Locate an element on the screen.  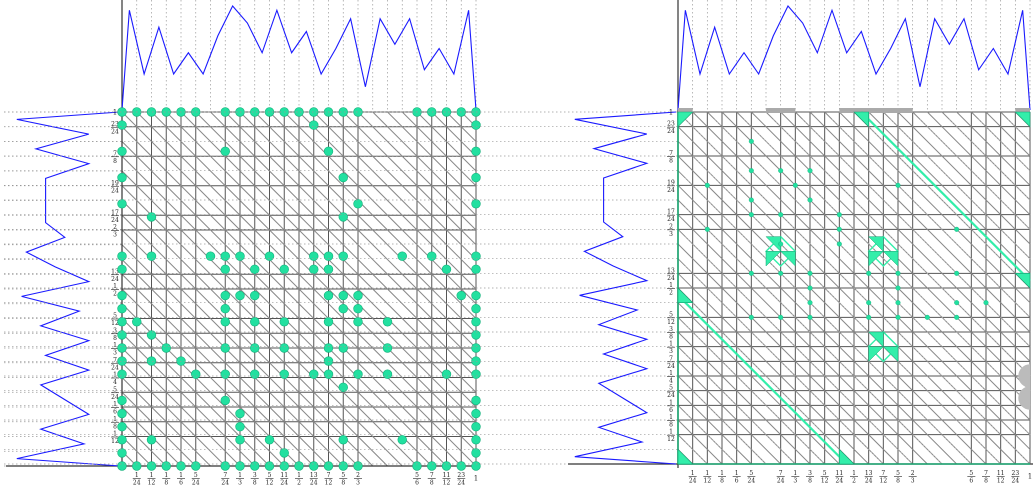
y-tick-label-num: 17 is located at coordinates (115, 212).